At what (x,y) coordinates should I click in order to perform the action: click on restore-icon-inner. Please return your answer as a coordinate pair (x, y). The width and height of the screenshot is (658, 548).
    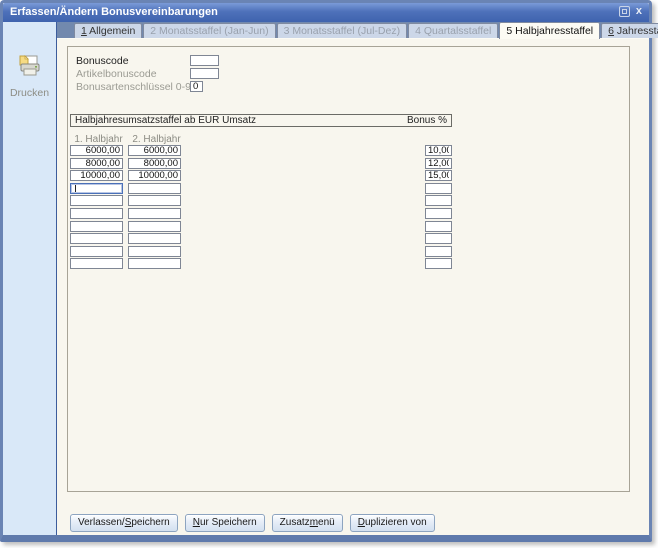
    Looking at the image, I should click on (624, 11).